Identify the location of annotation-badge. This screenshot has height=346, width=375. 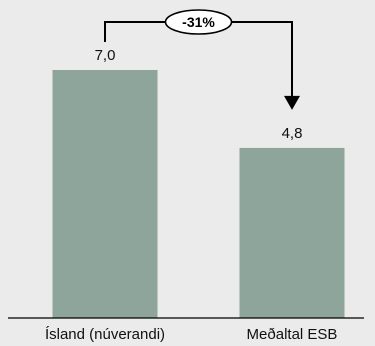
(198, 22).